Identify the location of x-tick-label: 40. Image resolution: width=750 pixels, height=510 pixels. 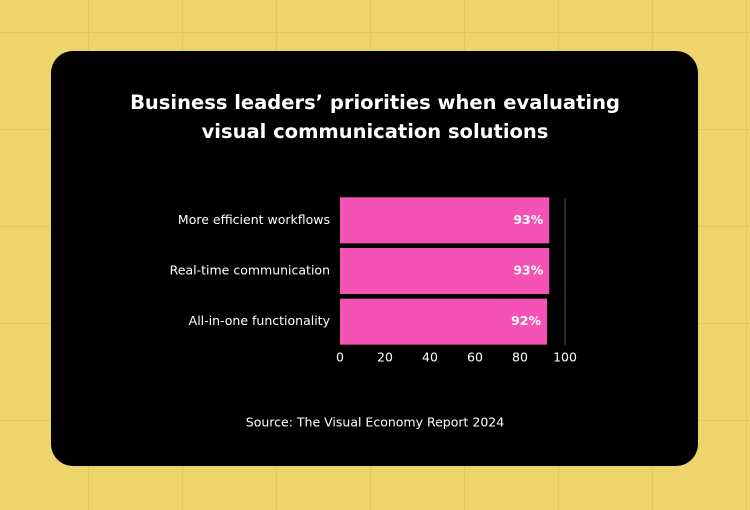
(430, 357).